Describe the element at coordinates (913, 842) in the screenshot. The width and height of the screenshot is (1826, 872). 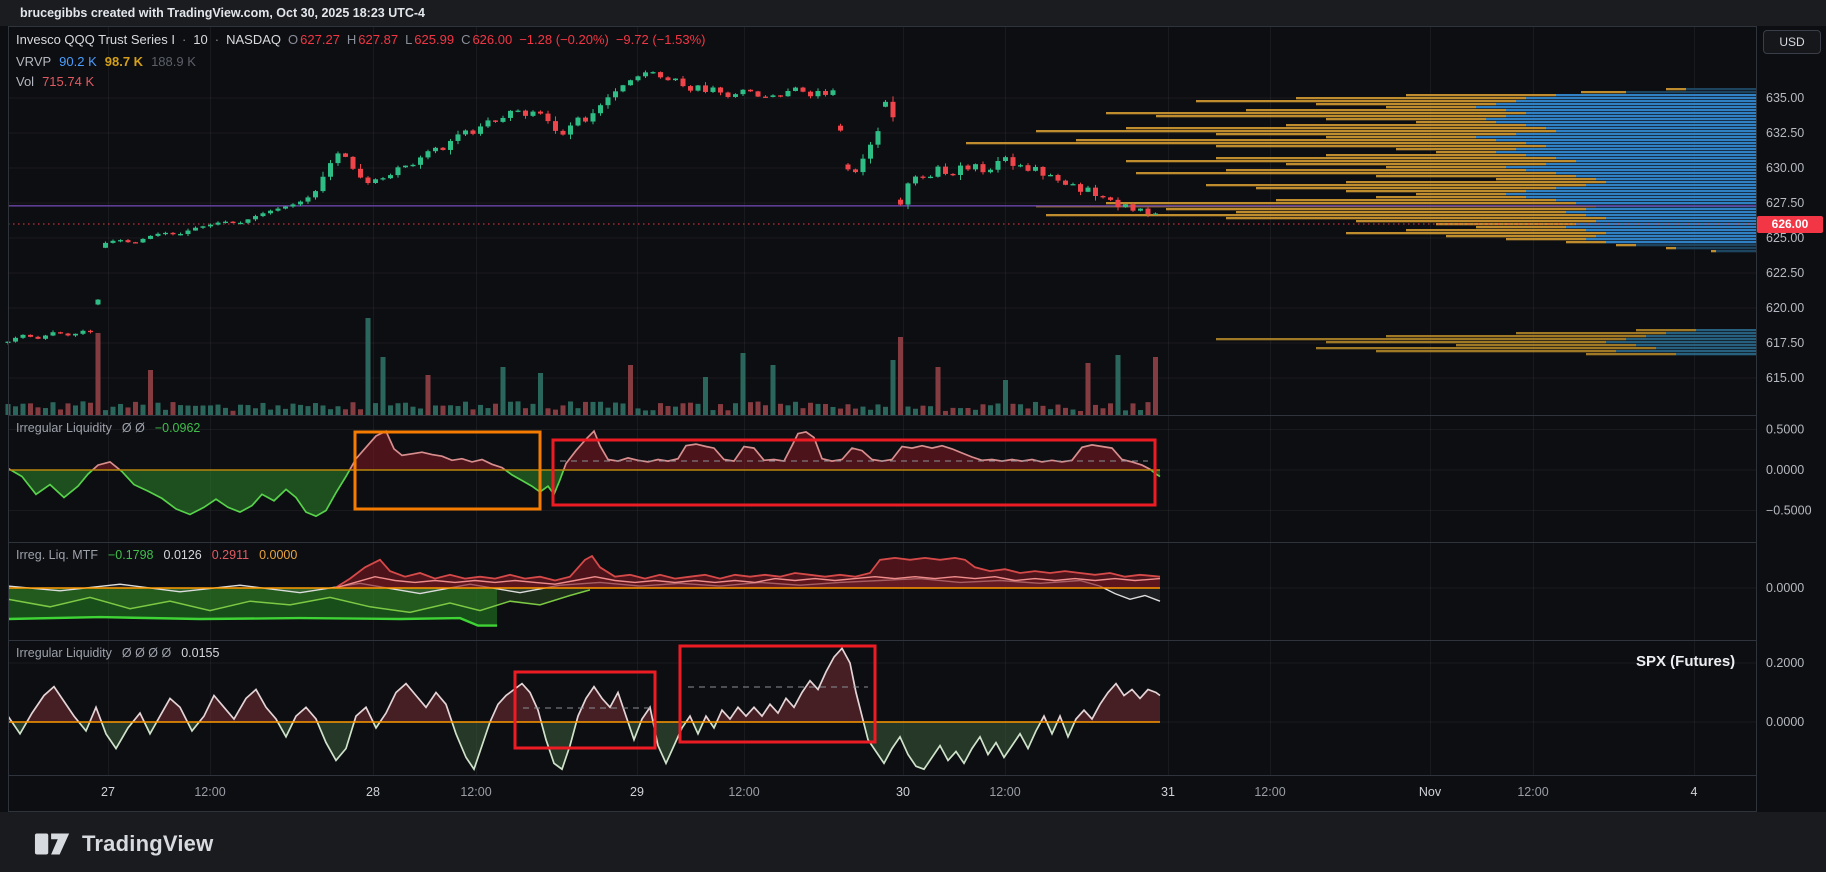
I see `footer-bar` at that location.